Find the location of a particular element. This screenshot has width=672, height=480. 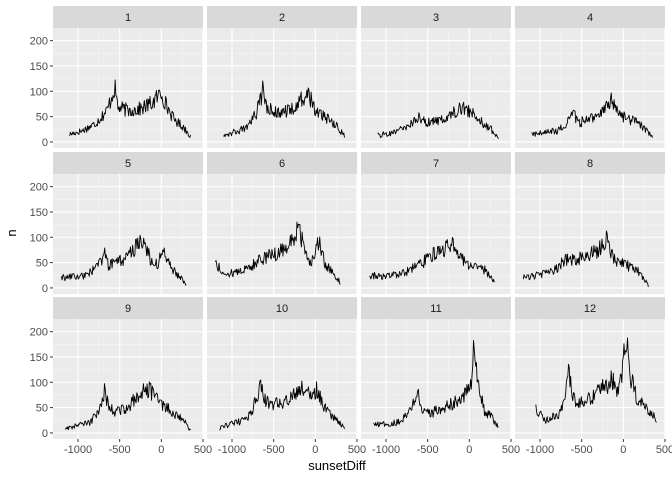

facet-strip-label: 5 is located at coordinates (128, 164).